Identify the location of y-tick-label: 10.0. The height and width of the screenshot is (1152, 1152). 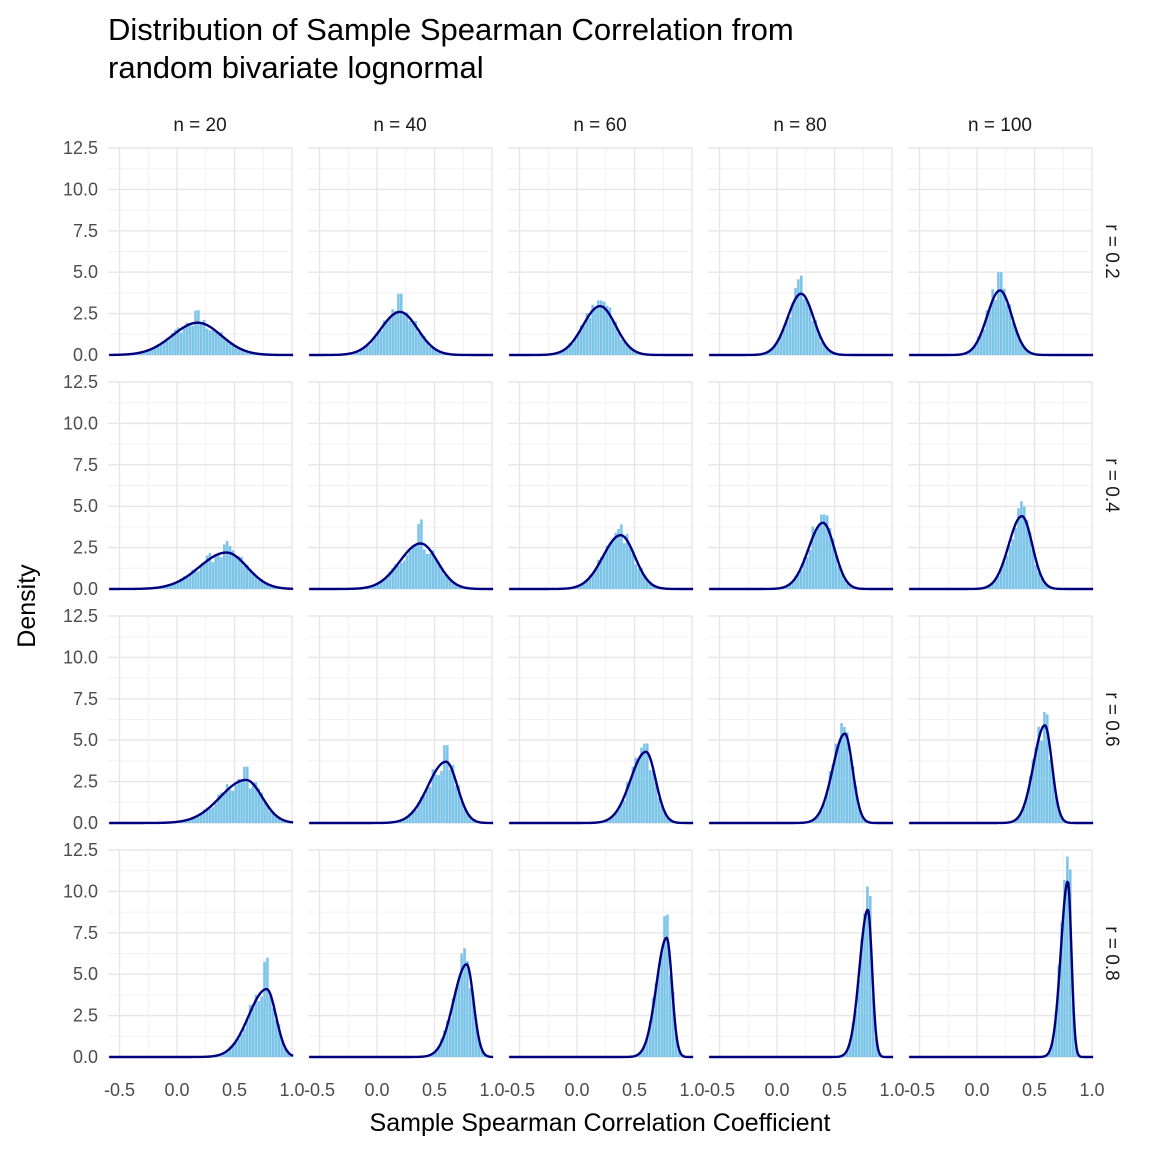
(80, 657).